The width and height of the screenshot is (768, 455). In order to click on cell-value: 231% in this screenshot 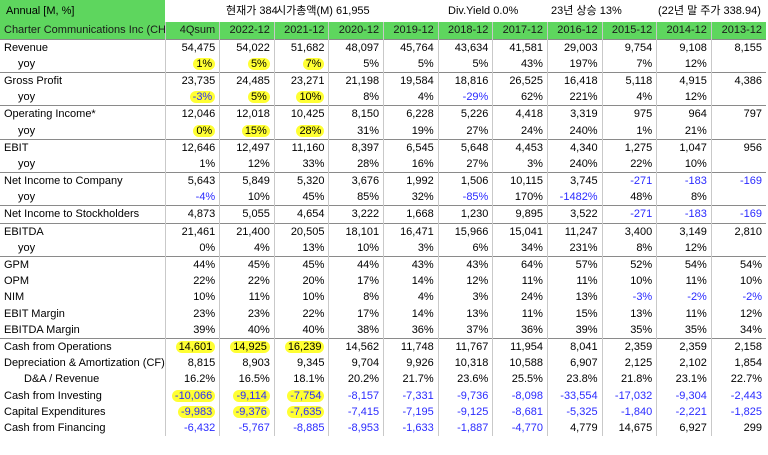, I will do `click(583, 247)`.